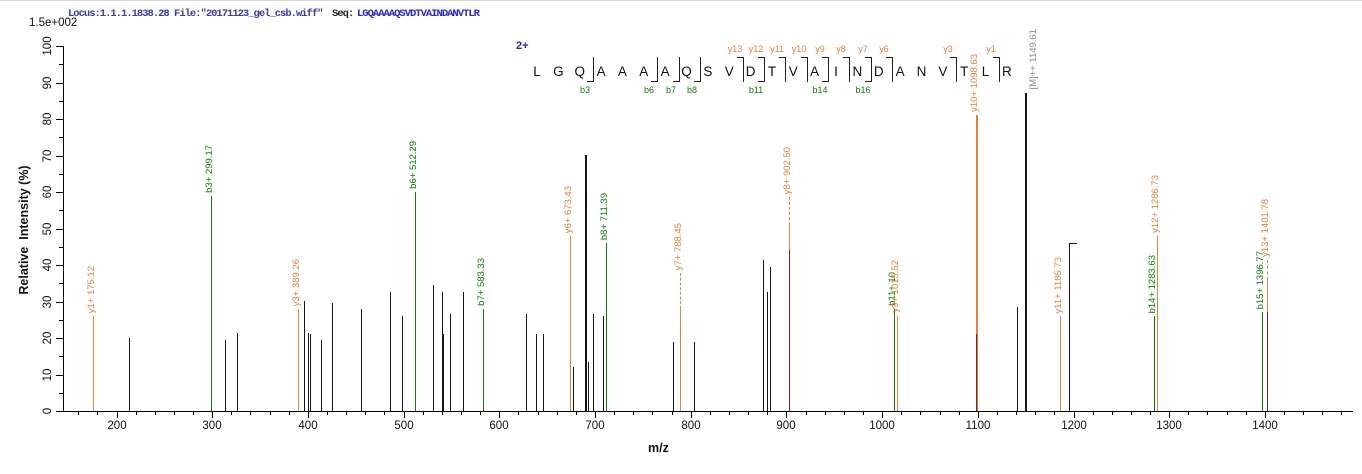 This screenshot has height=474, width=1362. What do you see at coordinates (1154, 363) in the screenshot?
I see `peak-b14+ 1283.63` at bounding box center [1154, 363].